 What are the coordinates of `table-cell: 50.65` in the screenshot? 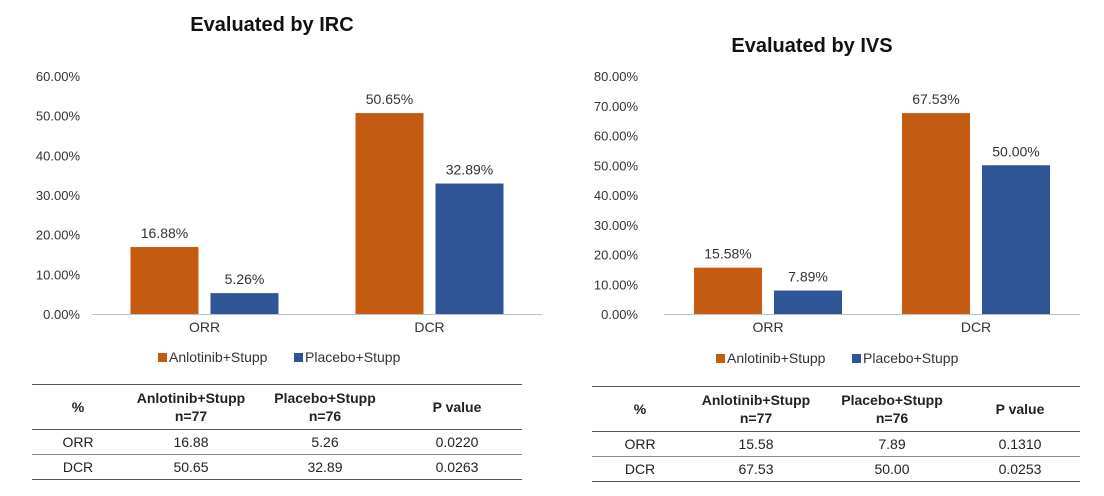 It's located at (191, 467).